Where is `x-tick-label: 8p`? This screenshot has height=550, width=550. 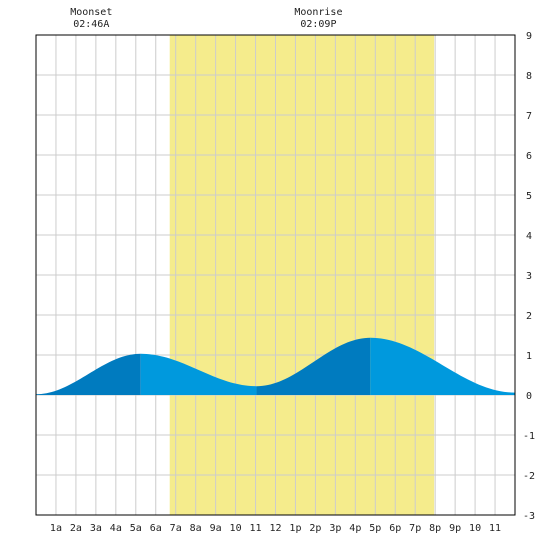
x-tick-label: 8p is located at coordinates (435, 528).